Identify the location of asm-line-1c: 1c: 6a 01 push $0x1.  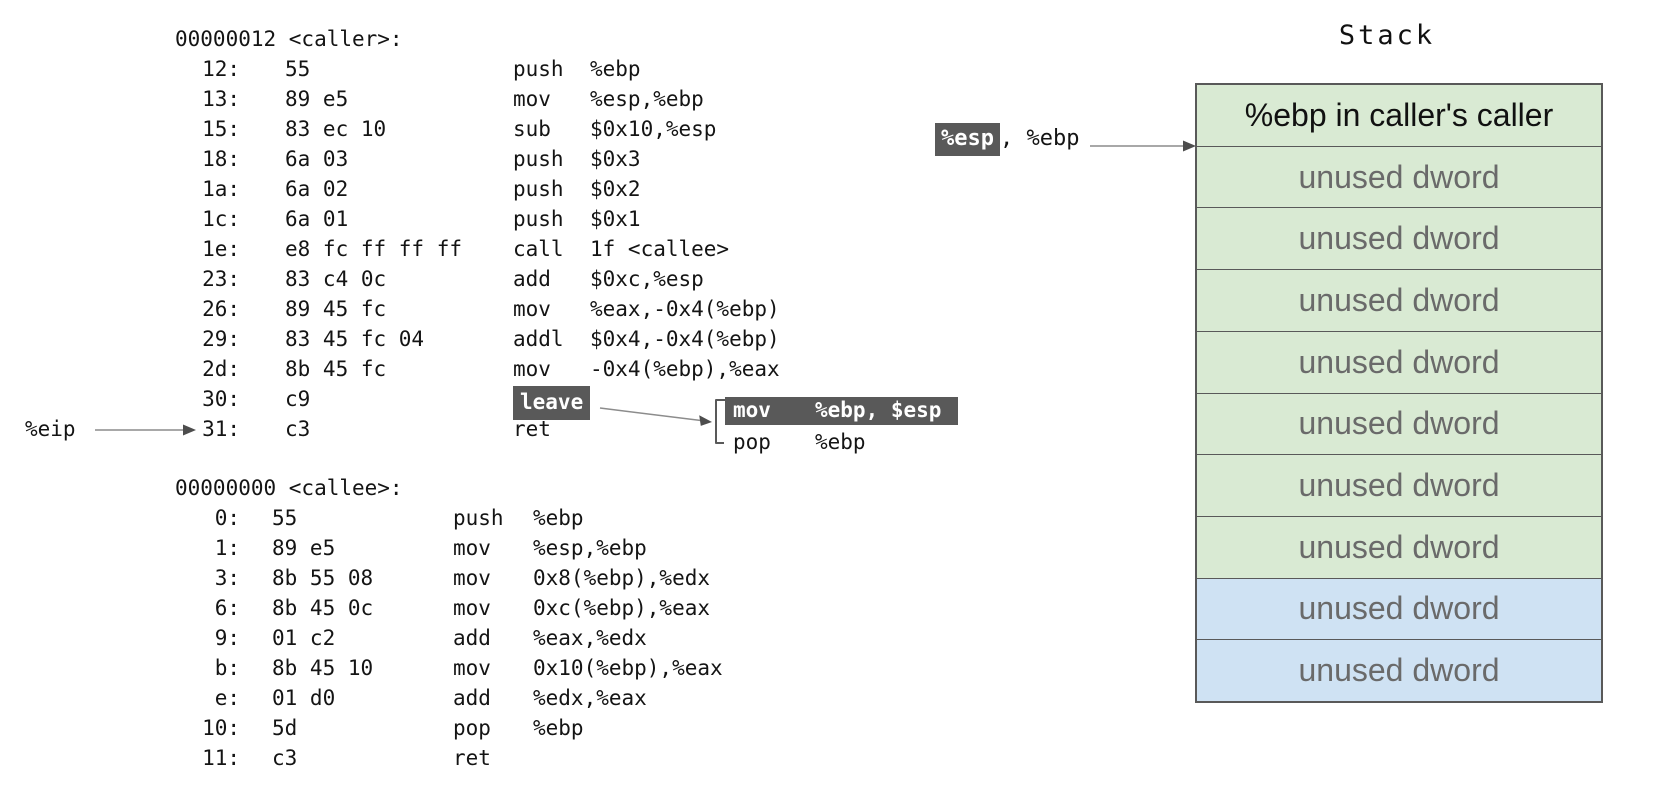
(500, 219).